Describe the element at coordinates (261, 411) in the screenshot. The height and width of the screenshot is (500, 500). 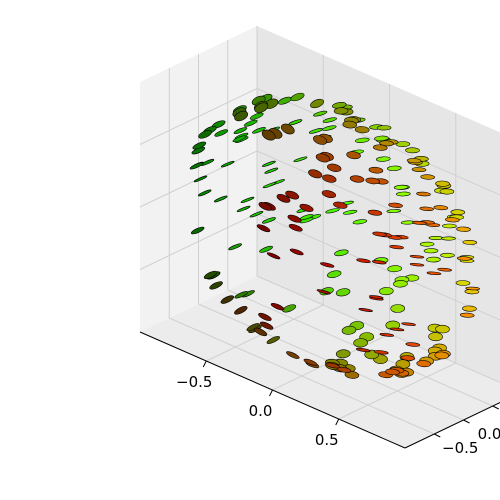
I see `x-tick-label: 0.0` at that location.